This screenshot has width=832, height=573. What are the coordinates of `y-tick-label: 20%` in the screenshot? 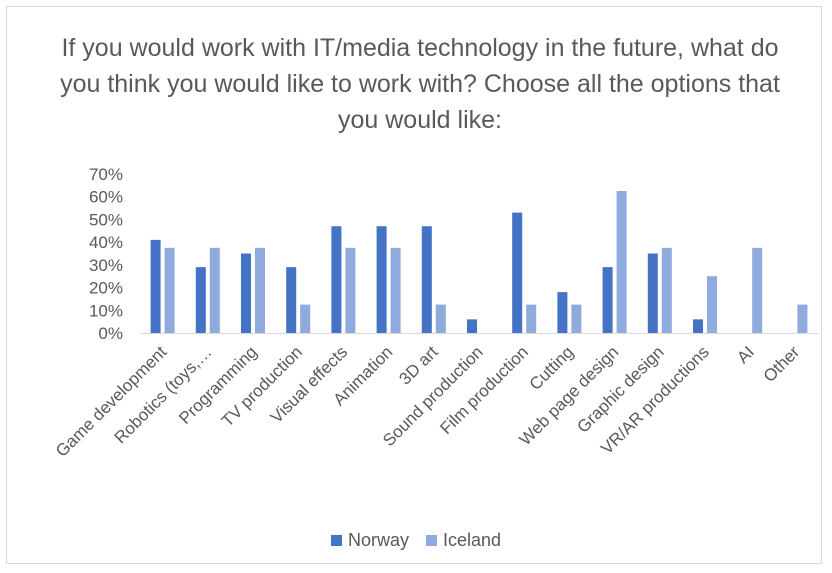 It's located at (106, 288).